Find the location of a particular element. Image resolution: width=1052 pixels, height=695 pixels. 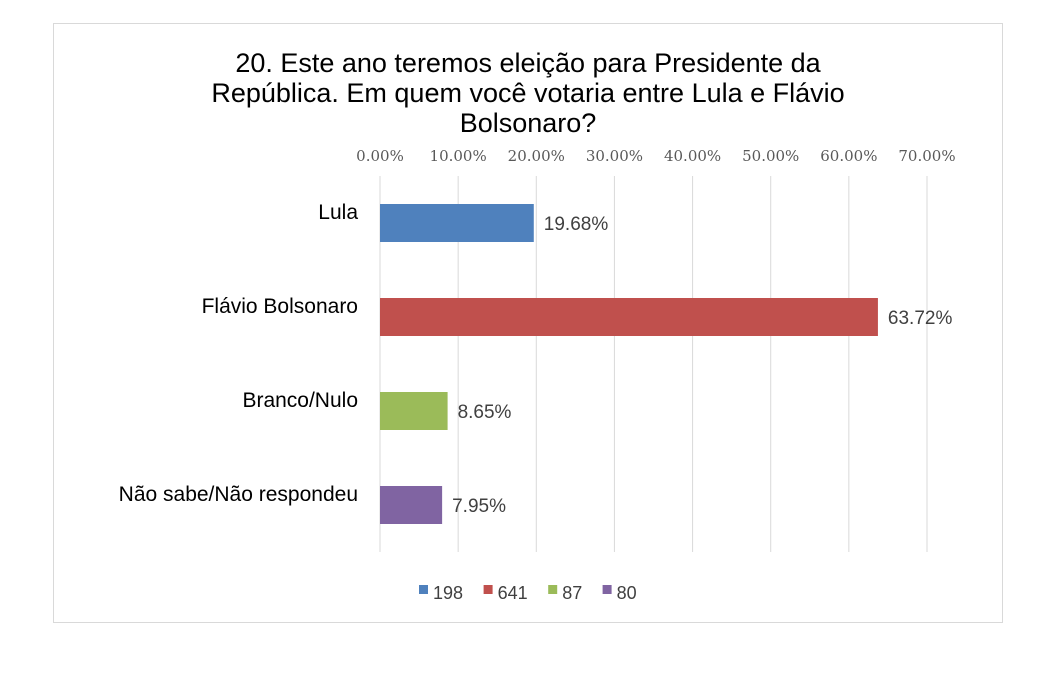

legend-label: 80 is located at coordinates (627, 593).